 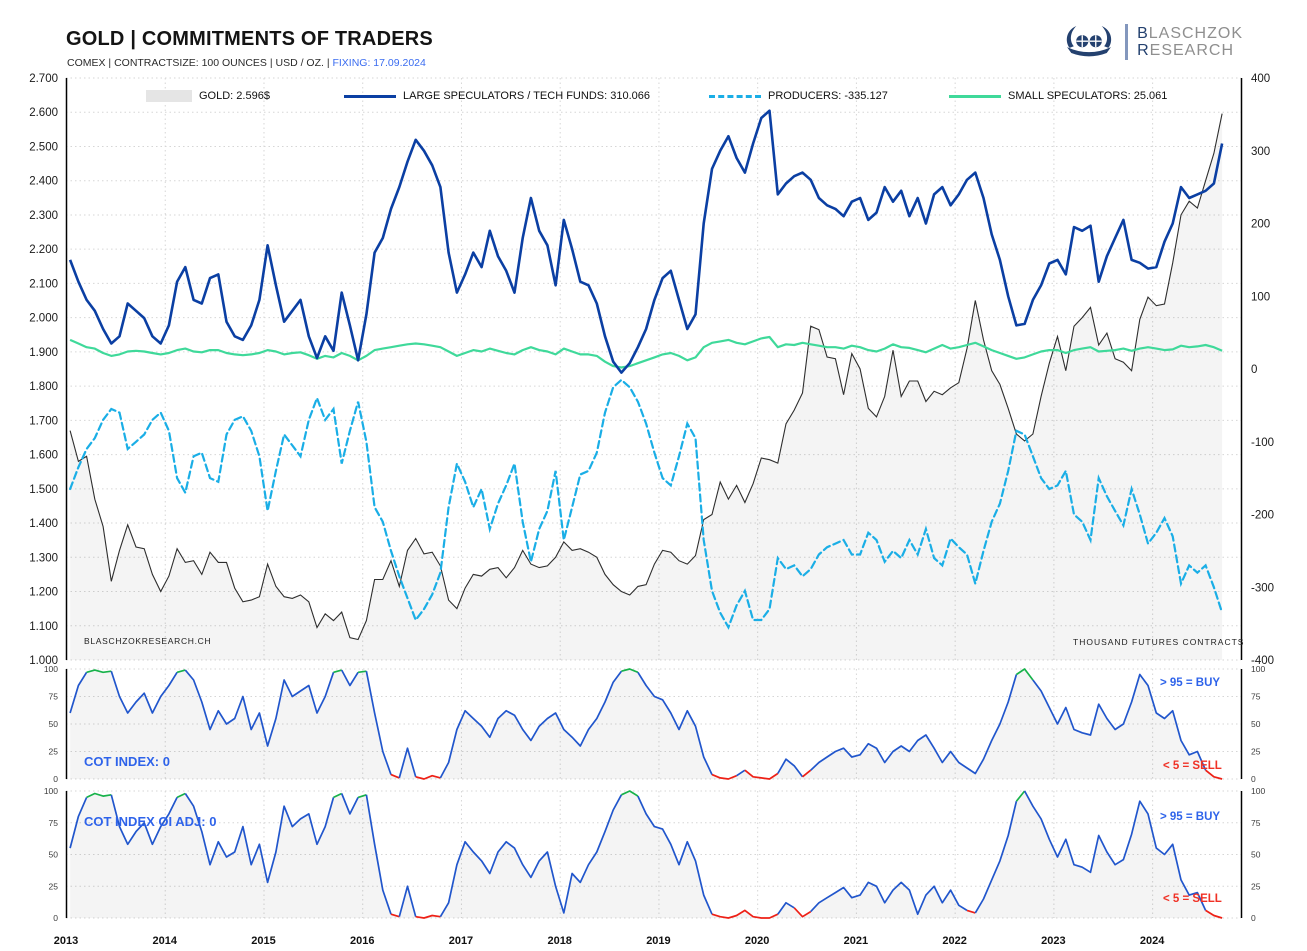 What do you see at coordinates (1053, 941) in the screenshot?
I see `axis-tick-label: 2023` at bounding box center [1053, 941].